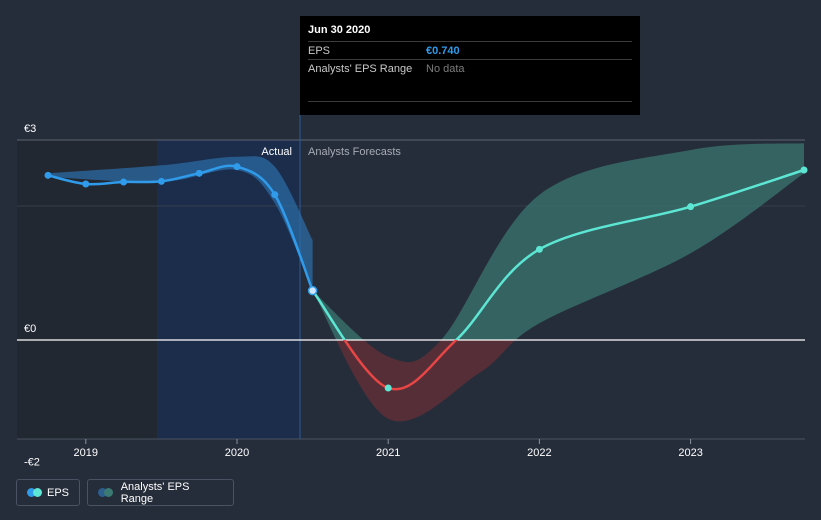  I want to click on legend-eps-label: EPS, so click(57, 492).